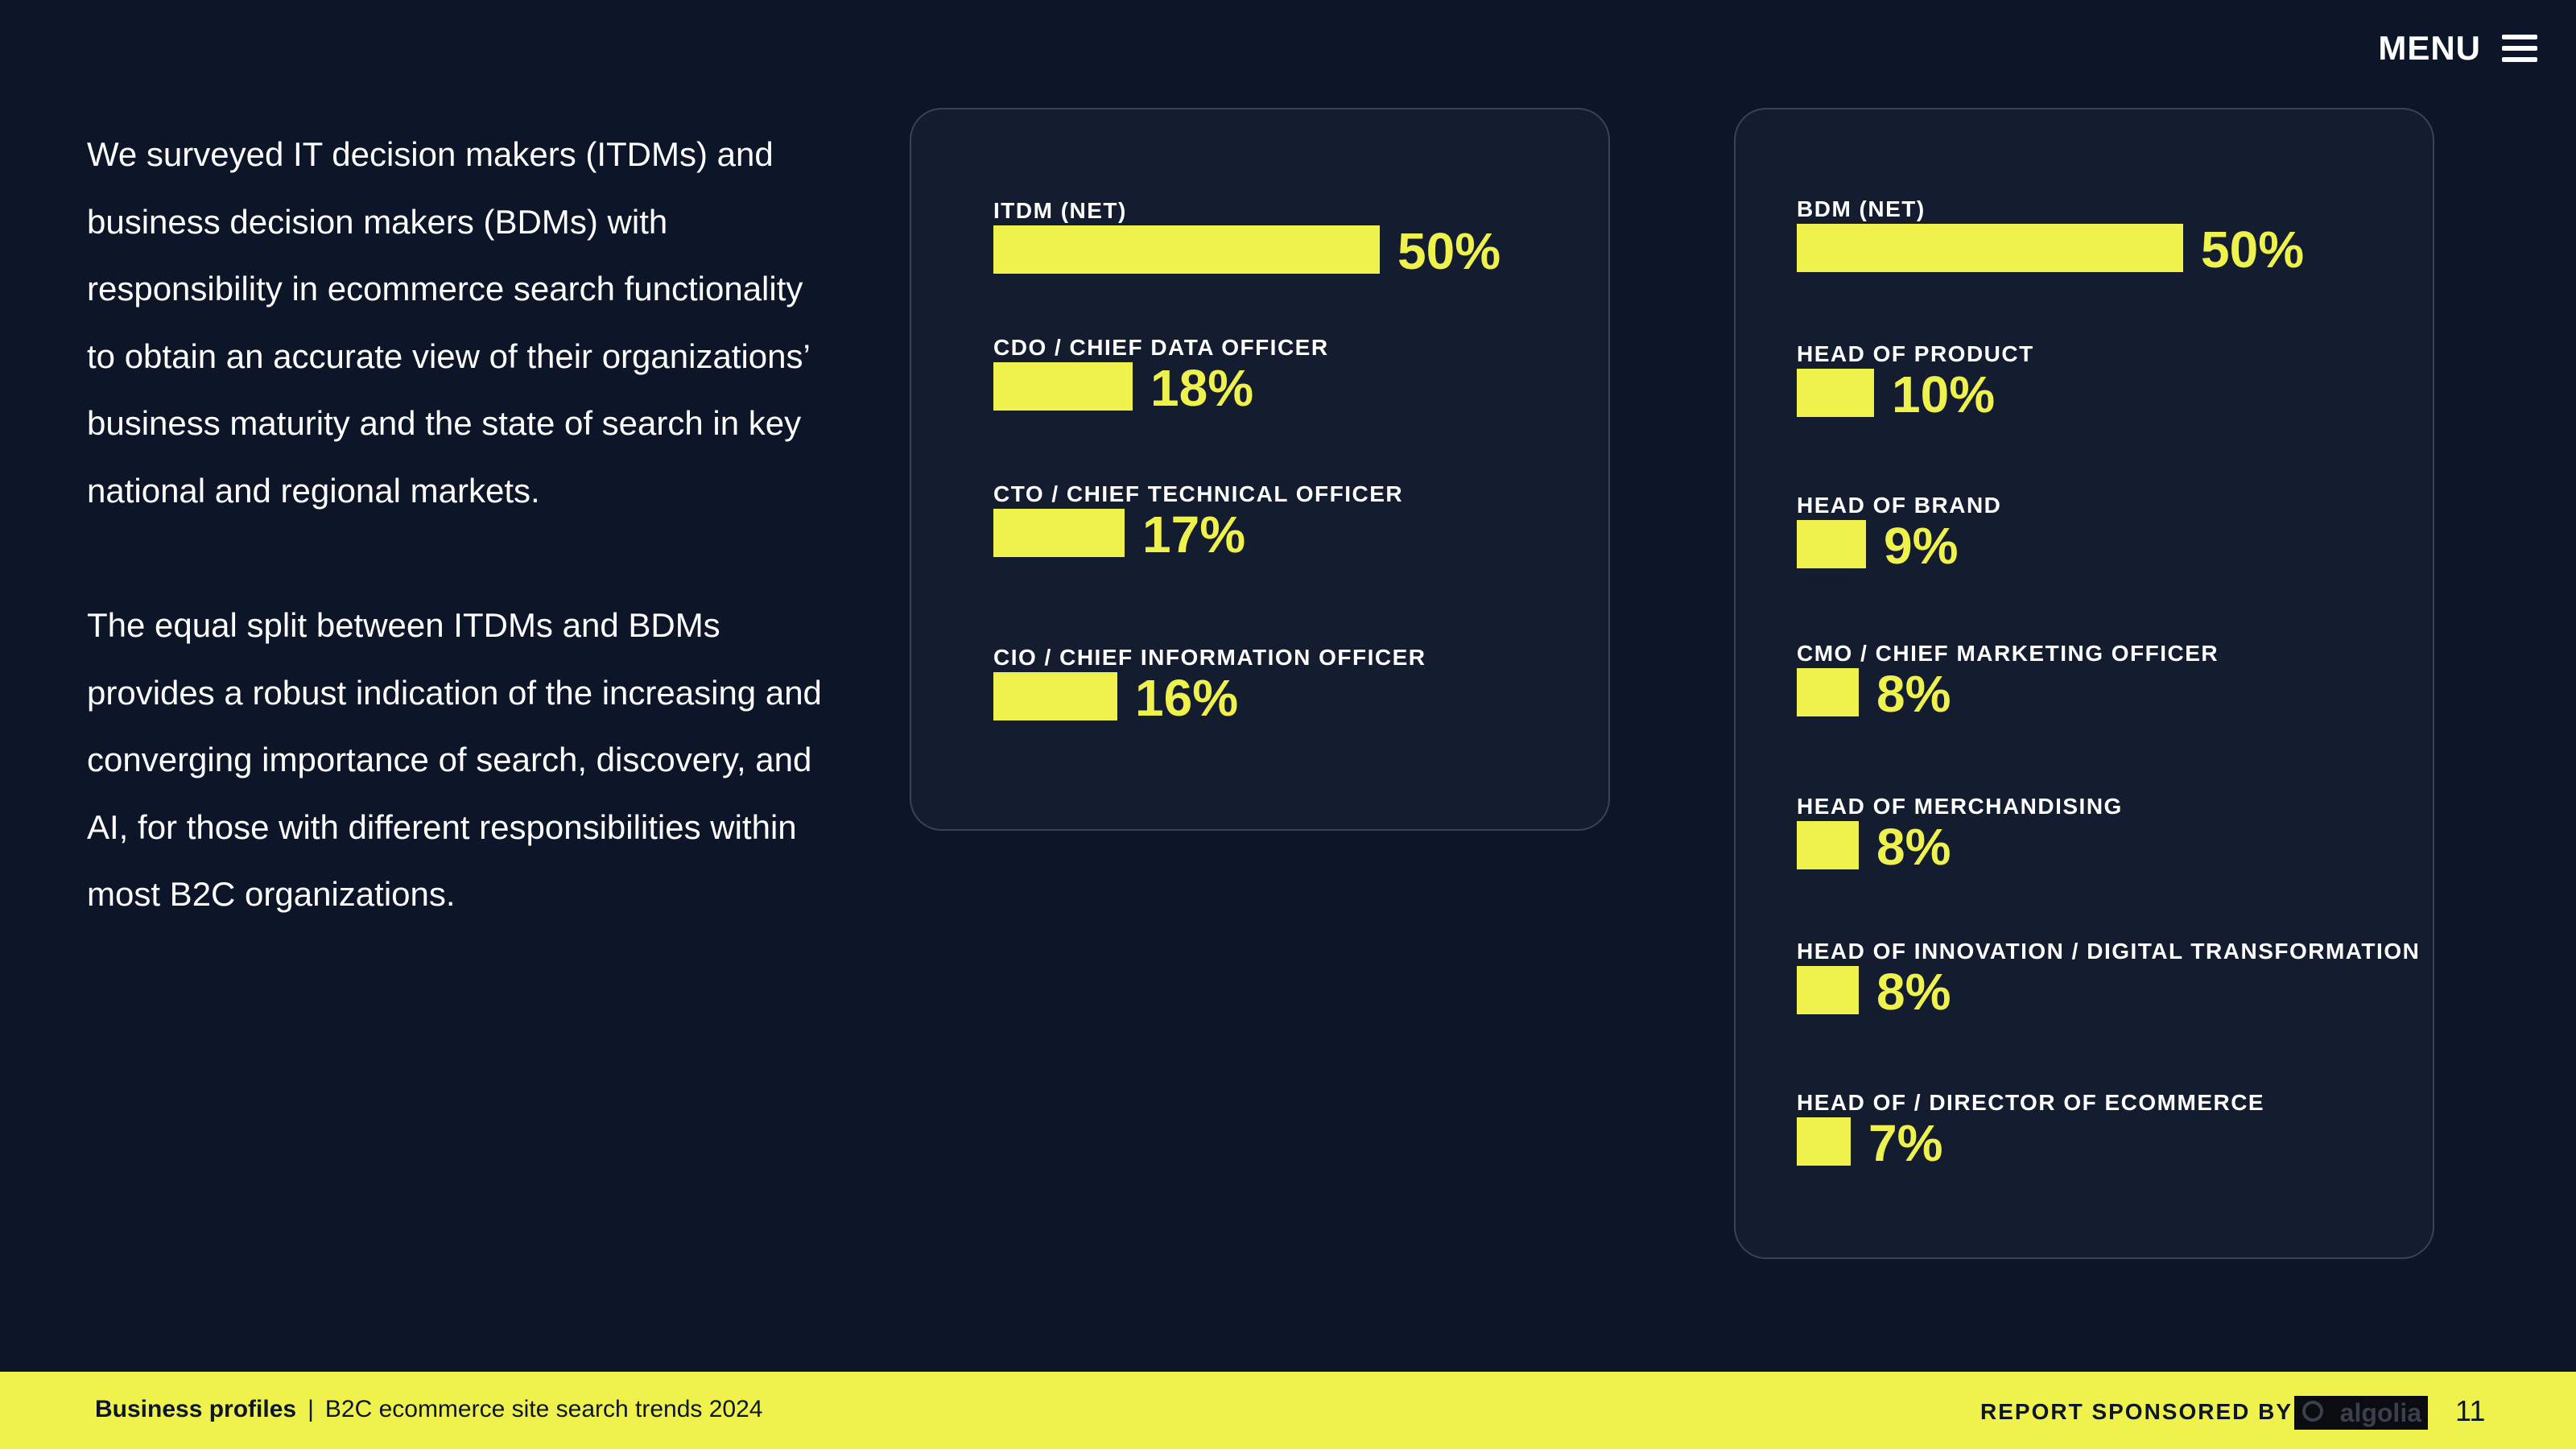 The image size is (2576, 1449). Describe the element at coordinates (2380, 1412) in the screenshot. I see `sponsor-name: algolia` at that location.